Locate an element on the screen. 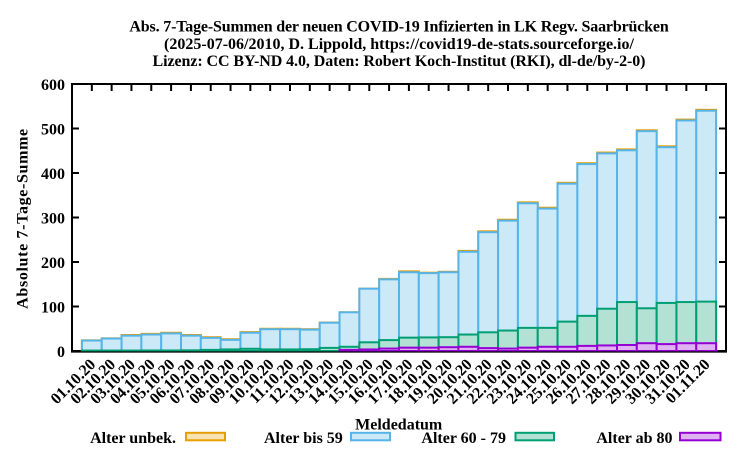  svg-text: 400 is located at coordinates (53, 174).